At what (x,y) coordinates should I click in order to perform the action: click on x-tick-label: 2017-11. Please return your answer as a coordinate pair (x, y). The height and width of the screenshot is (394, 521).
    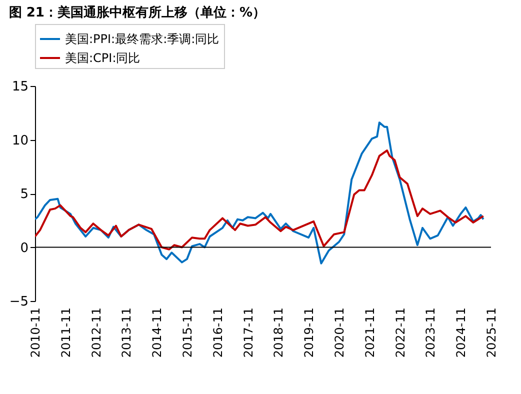
    Looking at the image, I should click on (248, 333).